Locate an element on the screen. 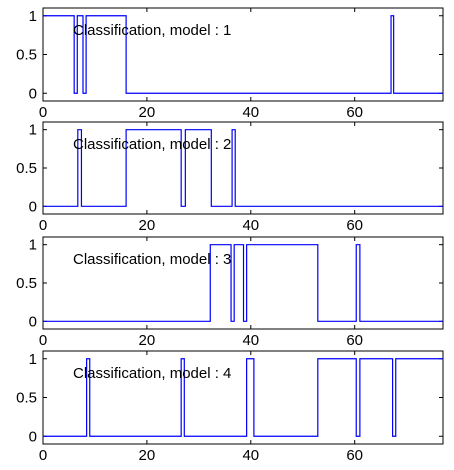 This screenshot has width=454, height=470. chart-title: Classification, model : 4 is located at coordinates (152, 373).